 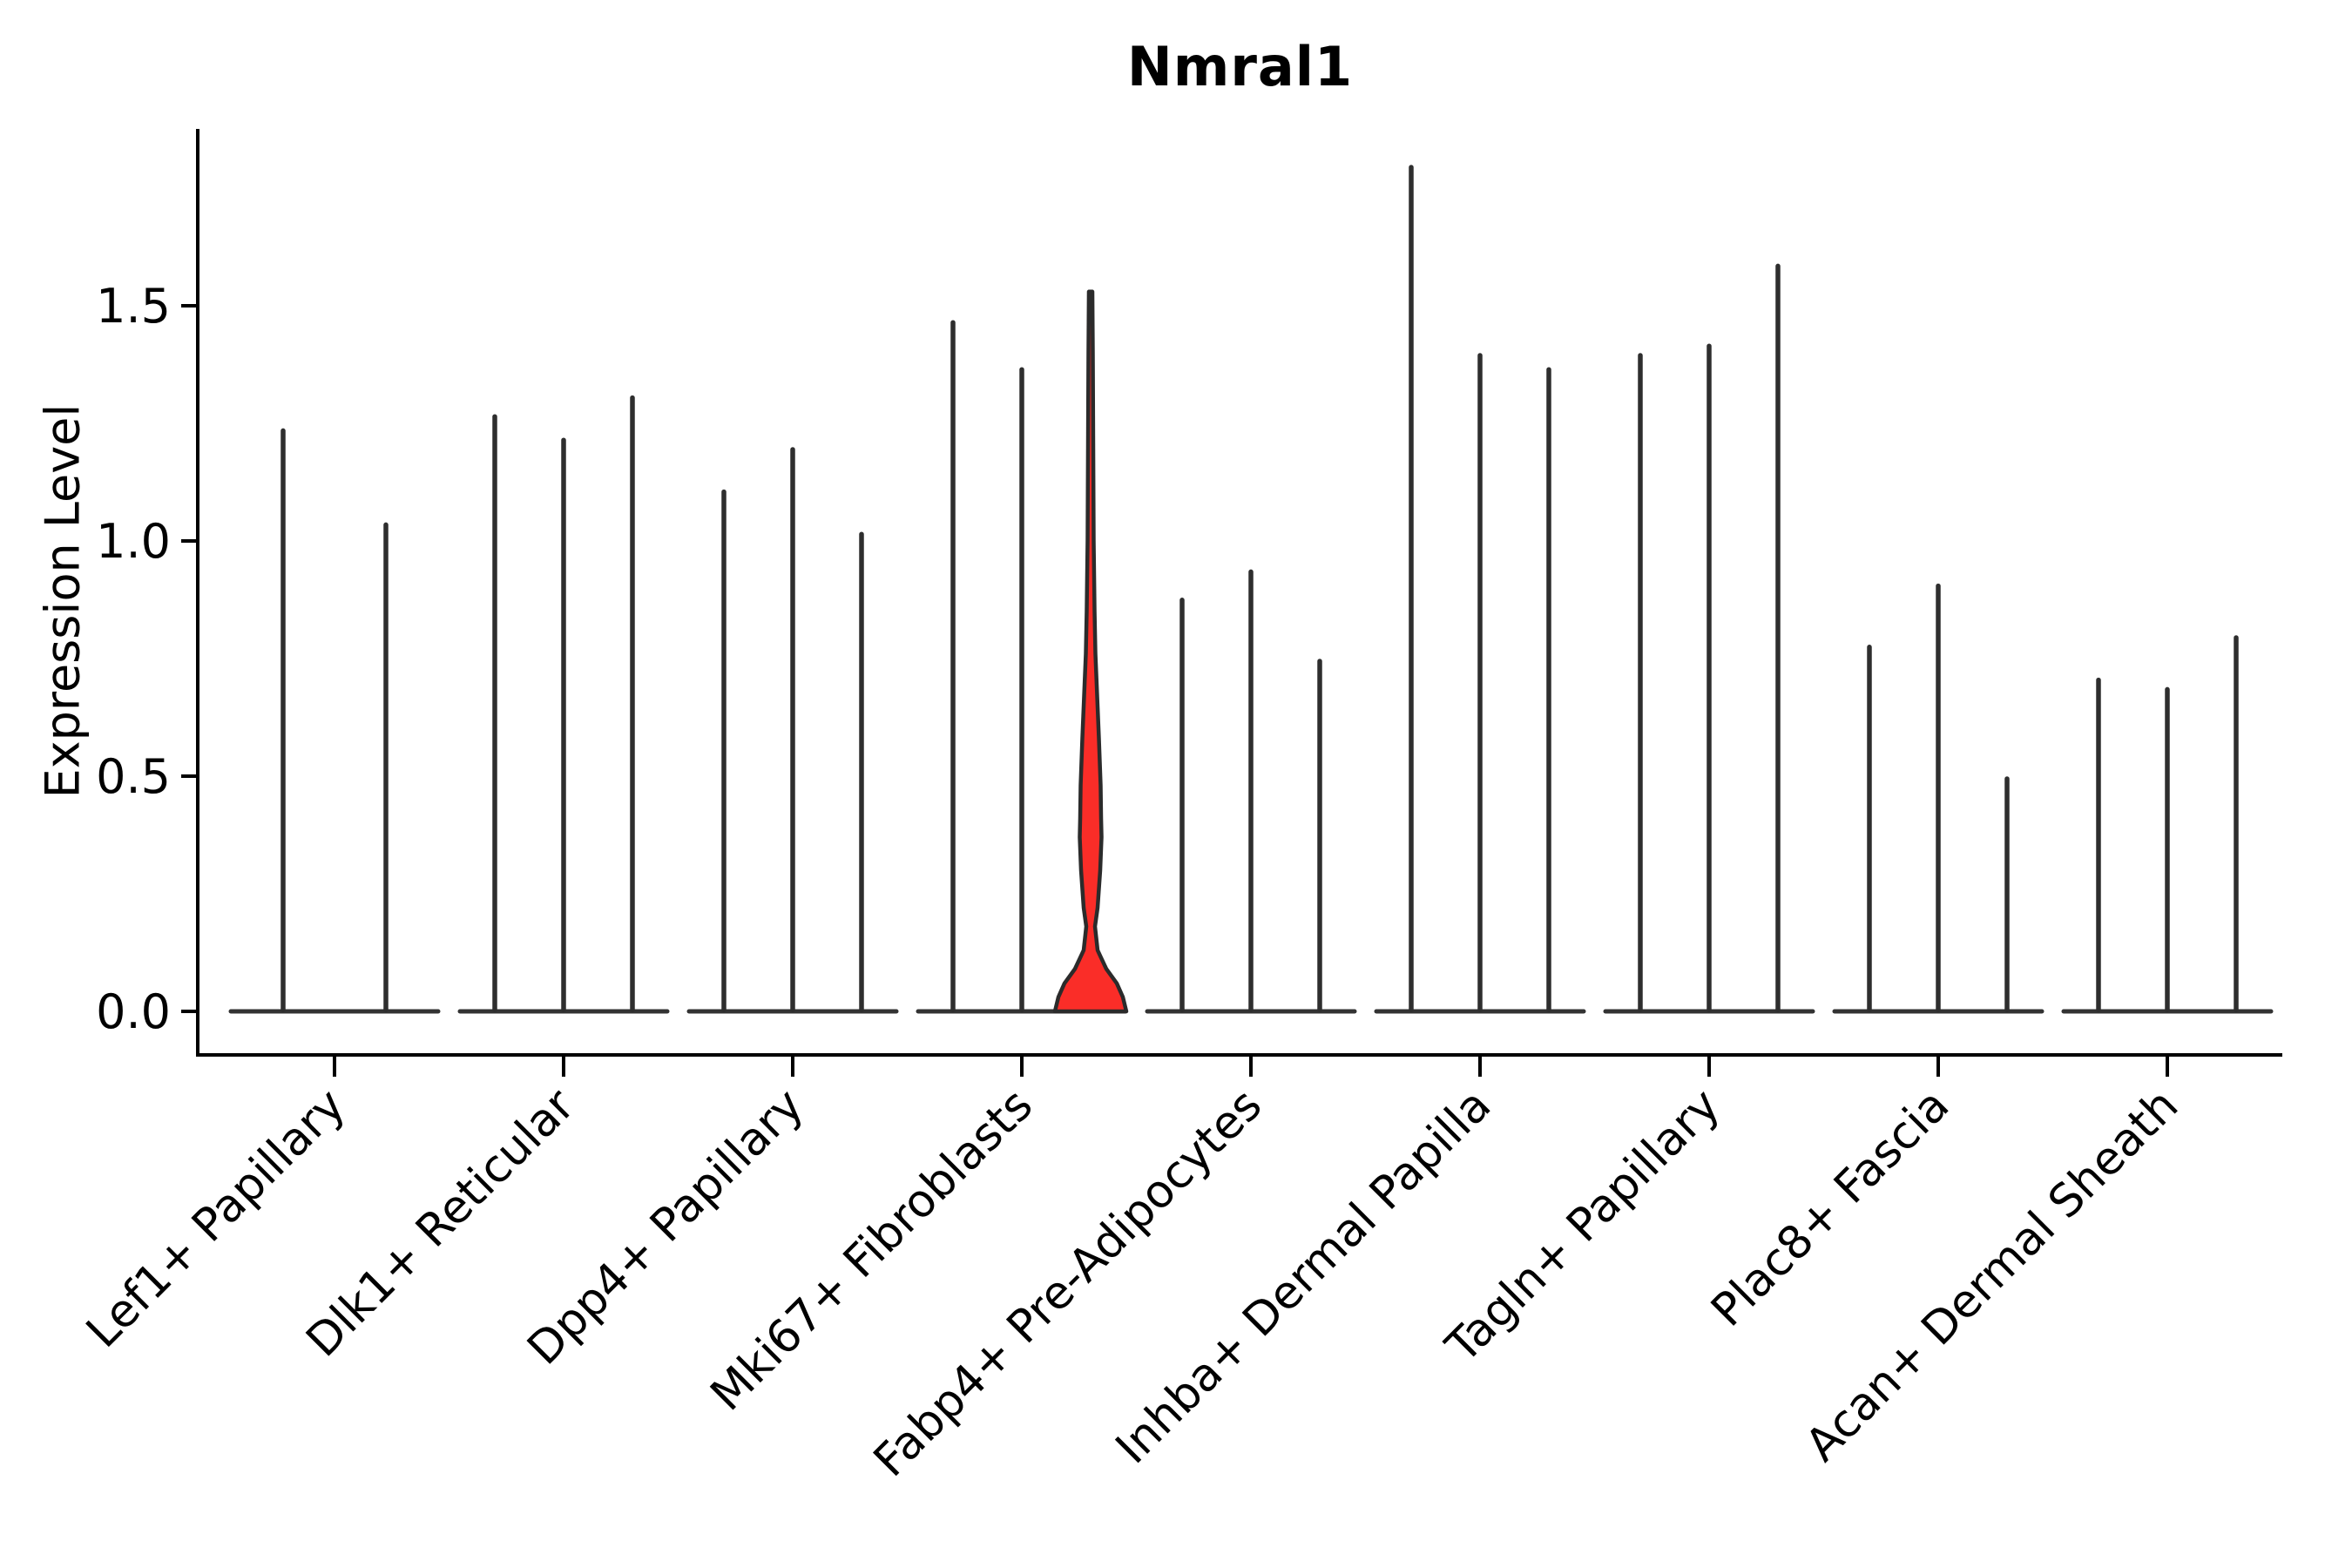 I want to click on x-tick-label: Plac8+ Fascia, so click(x=1830, y=1208).